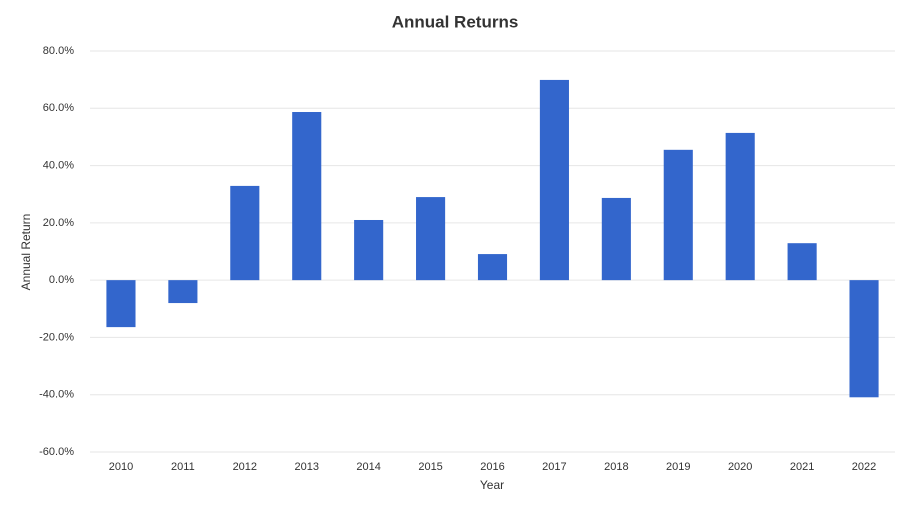  I want to click on x-tick-label: 2016, so click(492, 467).